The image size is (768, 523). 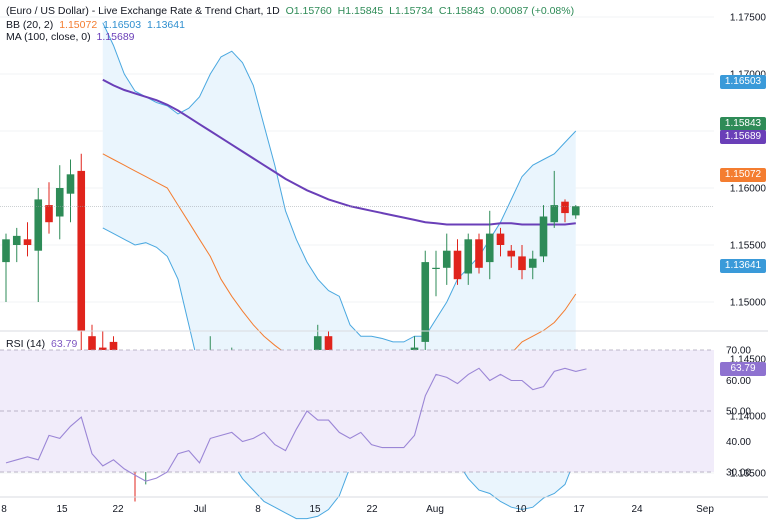 I want to click on price-tick-label: 1.15500, so click(x=748, y=246).